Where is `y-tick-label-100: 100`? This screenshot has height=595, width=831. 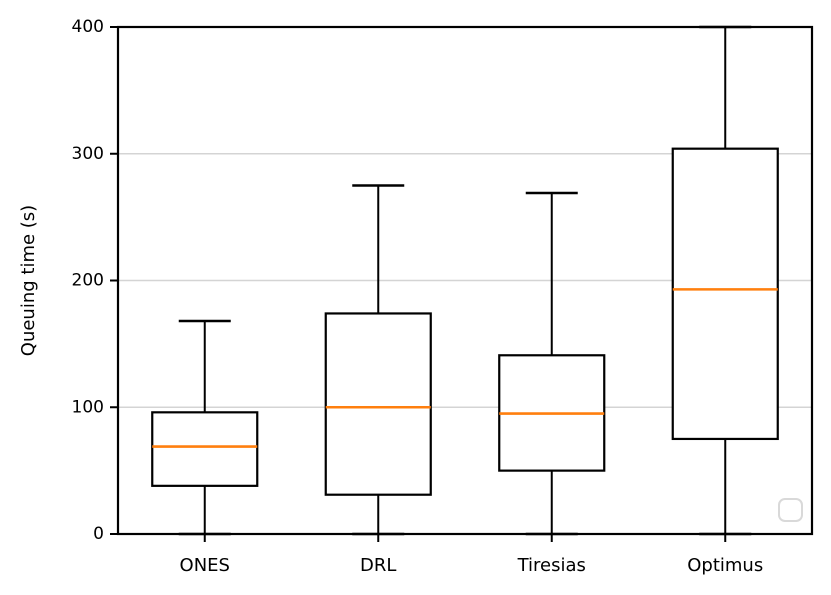
y-tick-label-100: 100 is located at coordinates (88, 407).